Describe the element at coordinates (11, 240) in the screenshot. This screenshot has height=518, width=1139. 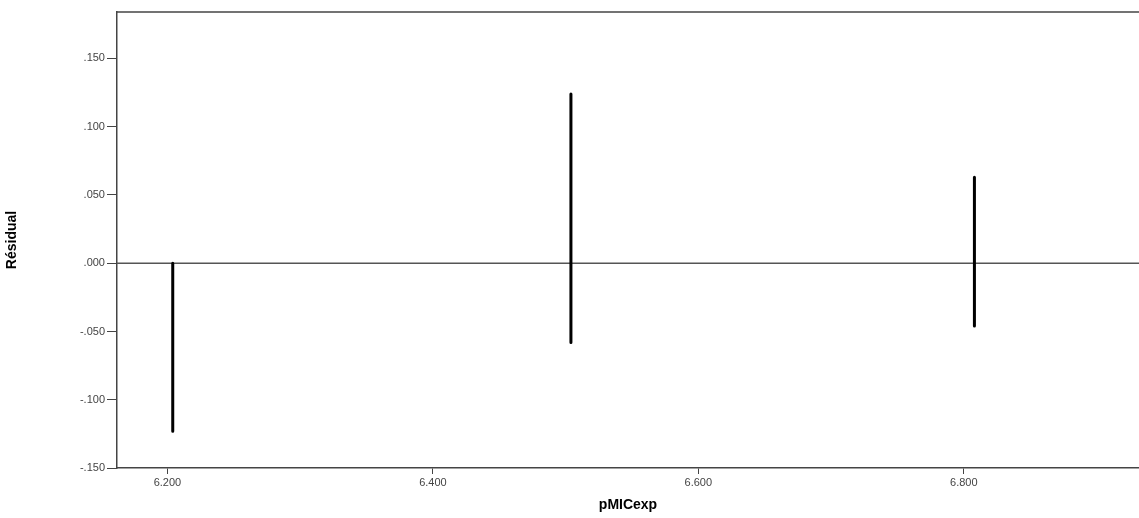
I see `y-axis-title: Résidual` at that location.